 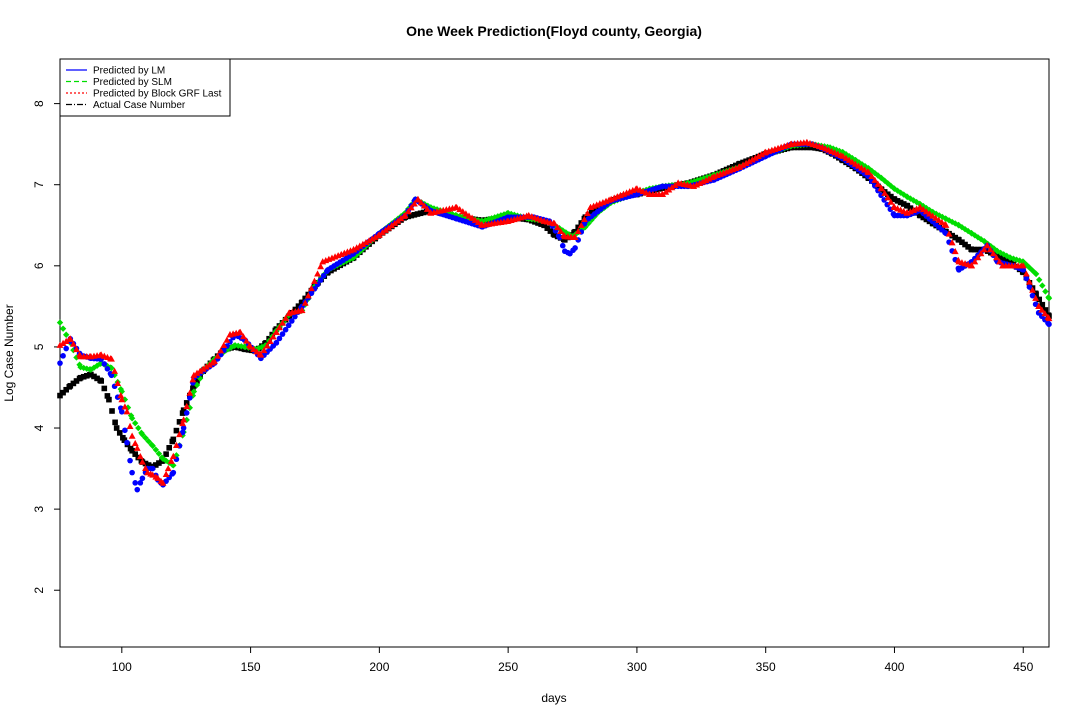 I want to click on x-axis: 100 150 200 250 300 350 400 450, so click(x=573, y=660).